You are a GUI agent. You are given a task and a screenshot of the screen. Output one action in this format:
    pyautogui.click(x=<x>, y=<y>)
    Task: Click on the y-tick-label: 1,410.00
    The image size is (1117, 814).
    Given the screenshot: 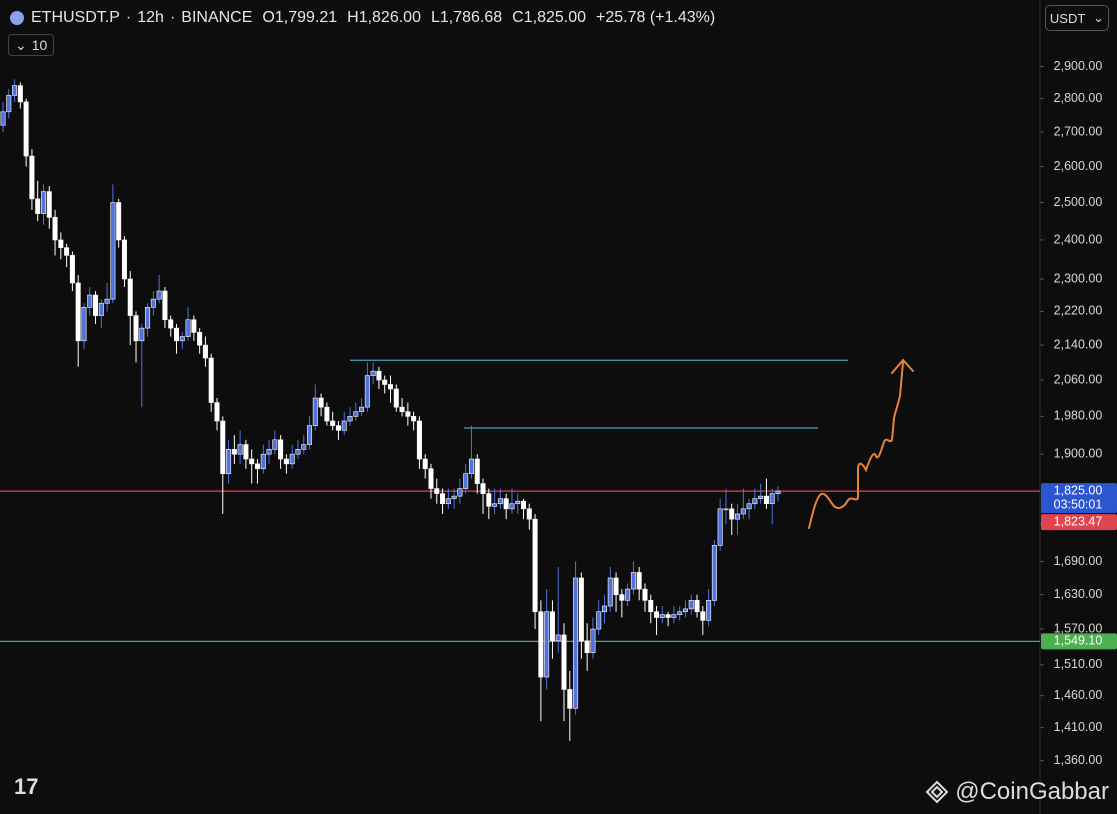 What is the action you would take?
    pyautogui.click(x=1078, y=727)
    